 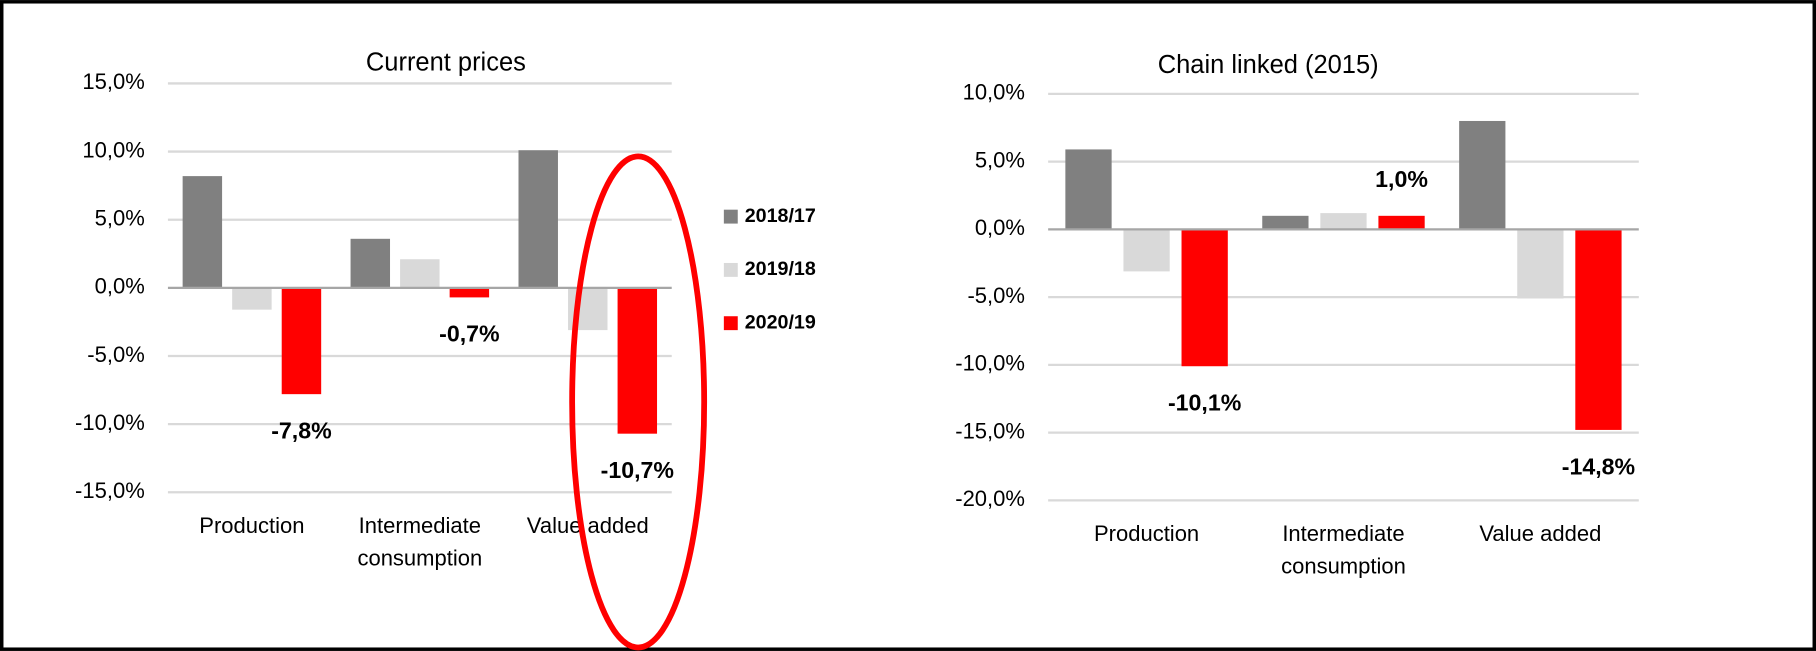 I want to click on chart-title: Current prices, so click(x=446, y=62).